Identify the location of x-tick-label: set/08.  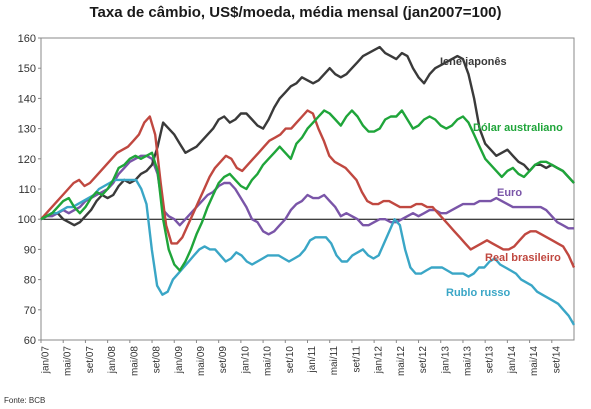
(157, 360).